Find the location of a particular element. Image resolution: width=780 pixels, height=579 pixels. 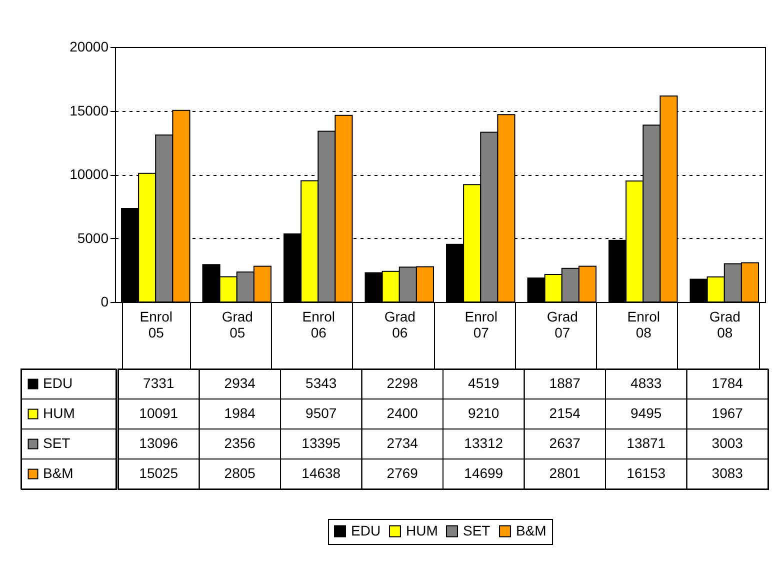

y-tick-label: 5000 is located at coordinates (93, 238).